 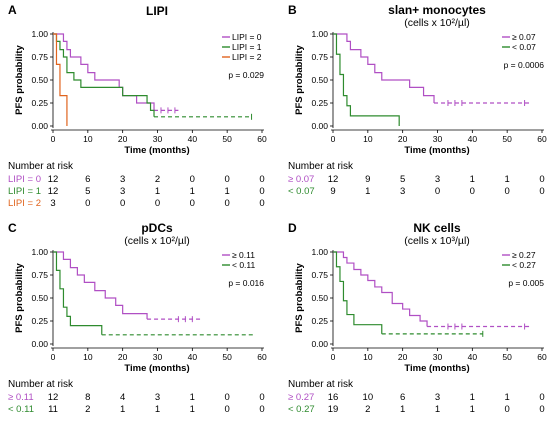 What do you see at coordinates (524, 47) in the screenshot?
I see `legend-label-2: < 0.07` at bounding box center [524, 47].